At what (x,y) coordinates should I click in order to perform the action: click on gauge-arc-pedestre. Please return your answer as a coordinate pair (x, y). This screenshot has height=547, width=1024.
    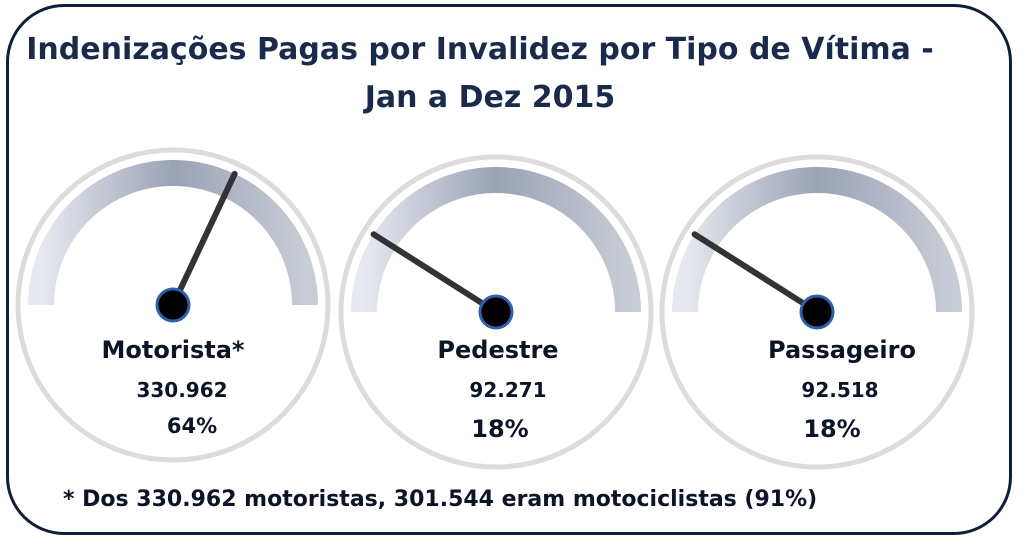
    Looking at the image, I should click on (496, 240).